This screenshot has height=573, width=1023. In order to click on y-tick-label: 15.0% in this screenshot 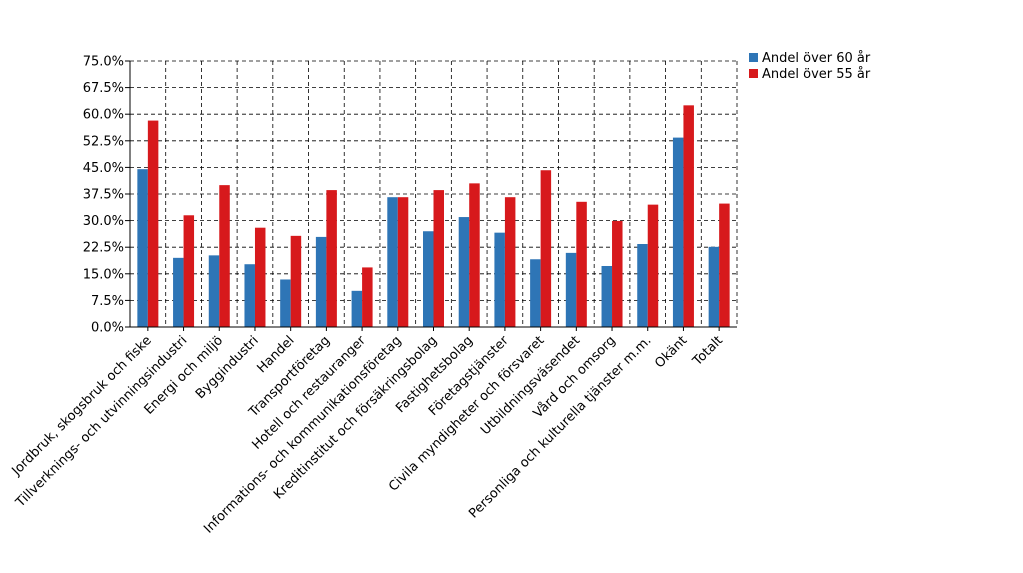, I will do `click(103, 274)`.